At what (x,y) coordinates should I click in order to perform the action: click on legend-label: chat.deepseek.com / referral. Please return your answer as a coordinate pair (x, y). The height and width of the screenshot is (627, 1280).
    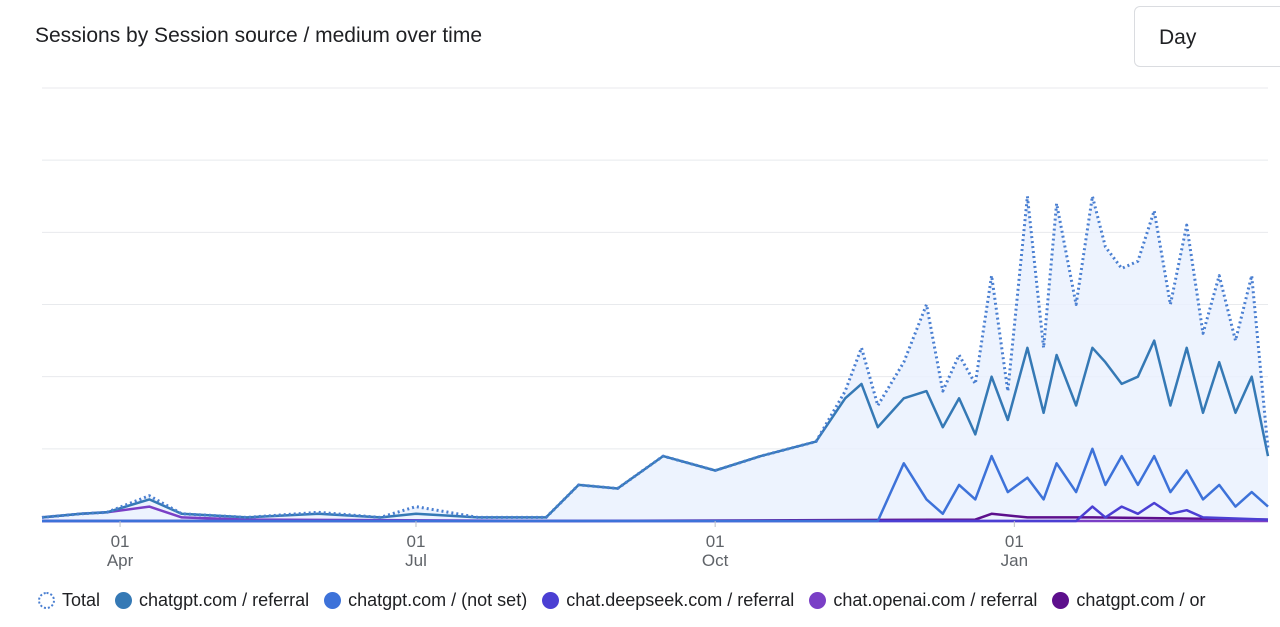
    Looking at the image, I should click on (680, 600).